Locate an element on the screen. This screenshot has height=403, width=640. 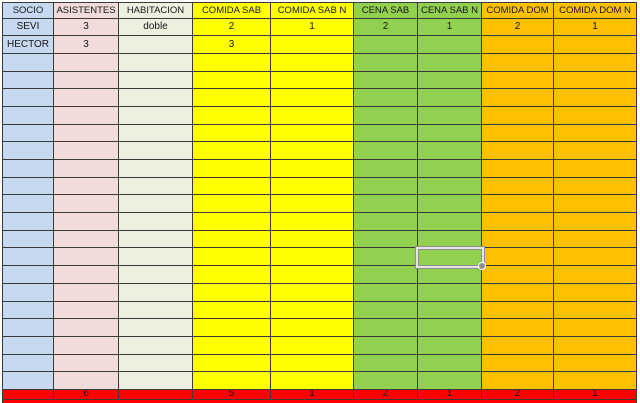
header-cell: HABITACION is located at coordinates (156, 11).